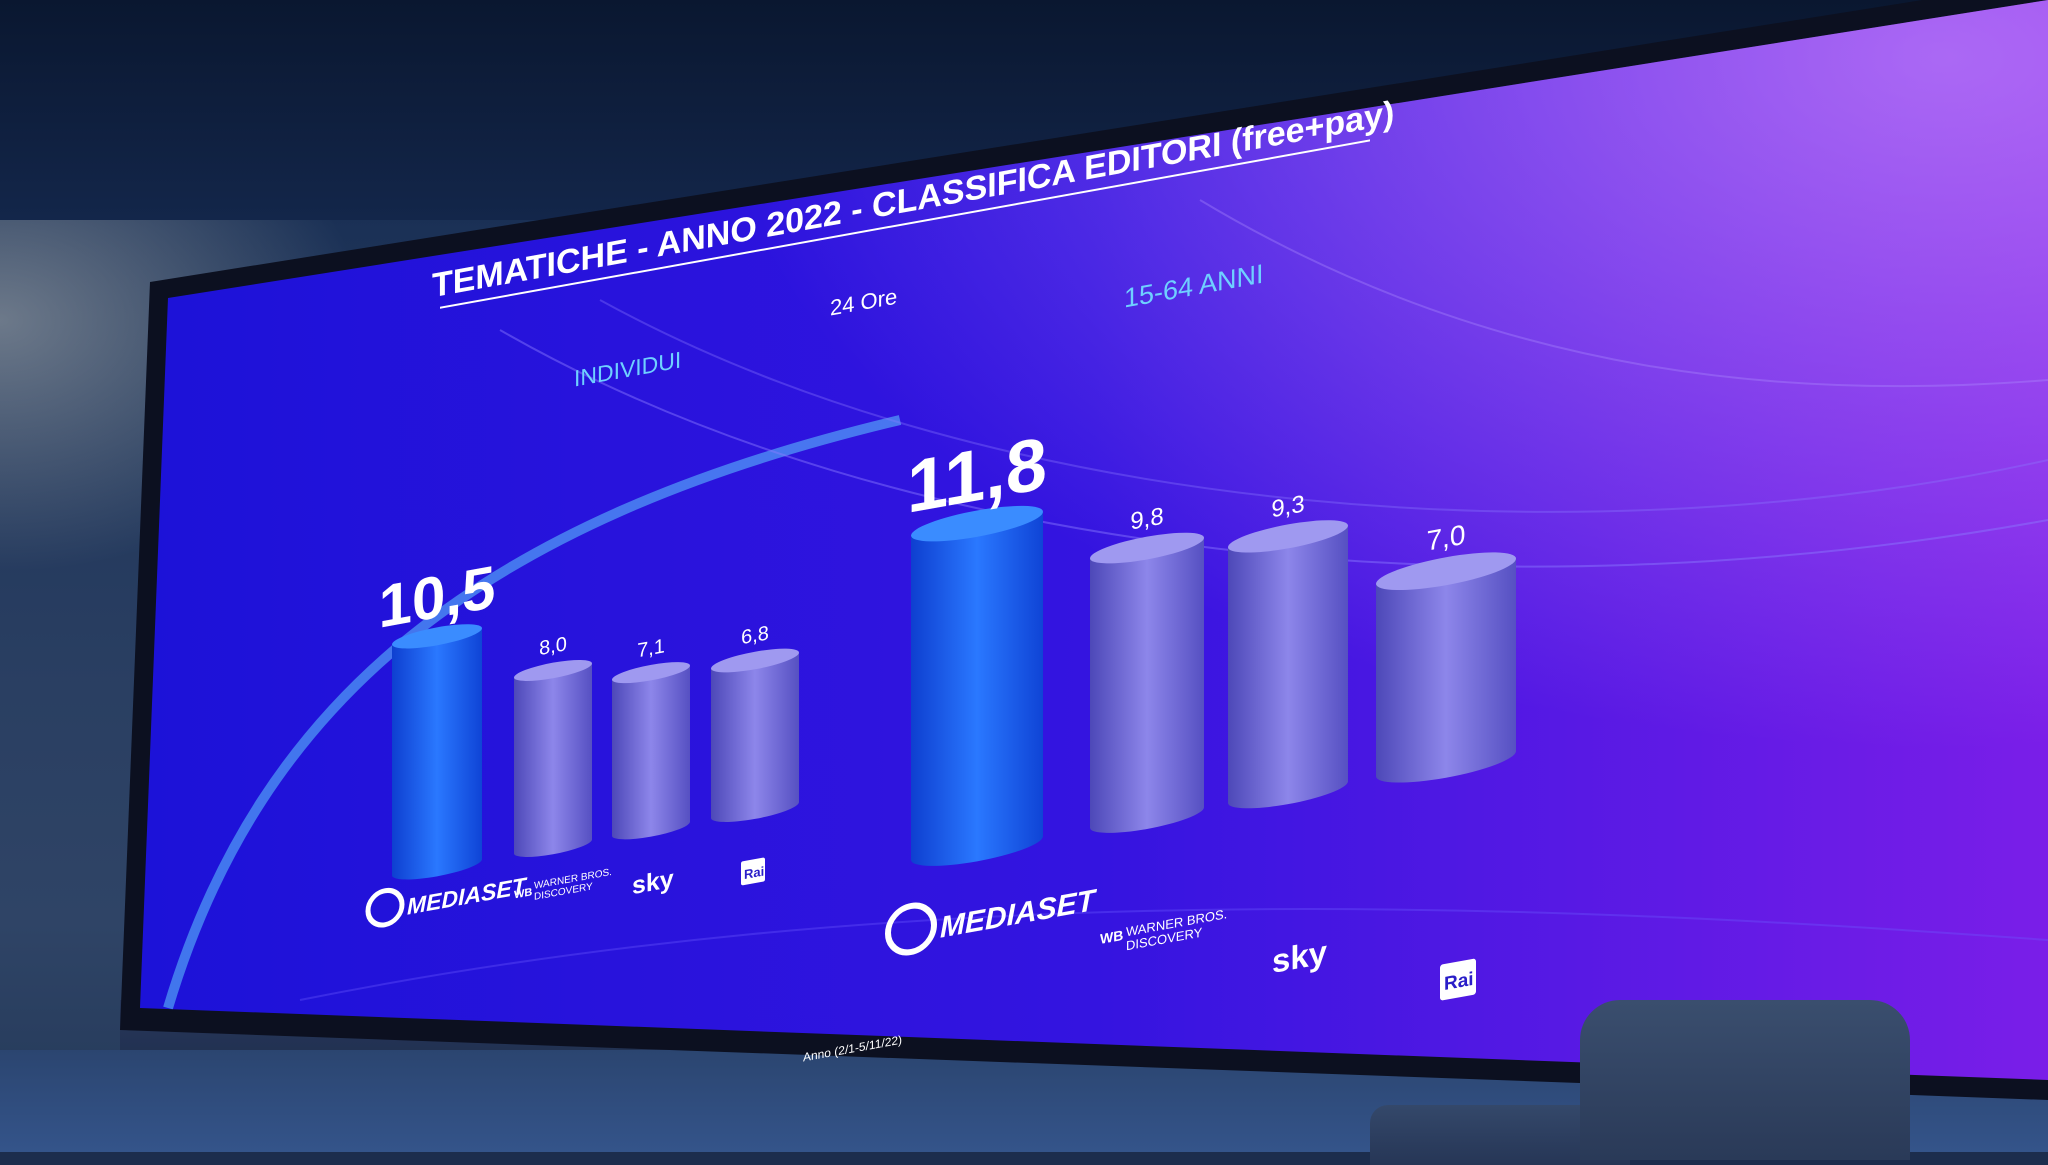 The width and height of the screenshot is (2048, 1165). Describe the element at coordinates (1446, 537) in the screenshot. I see `data-label: 7,0` at that location.